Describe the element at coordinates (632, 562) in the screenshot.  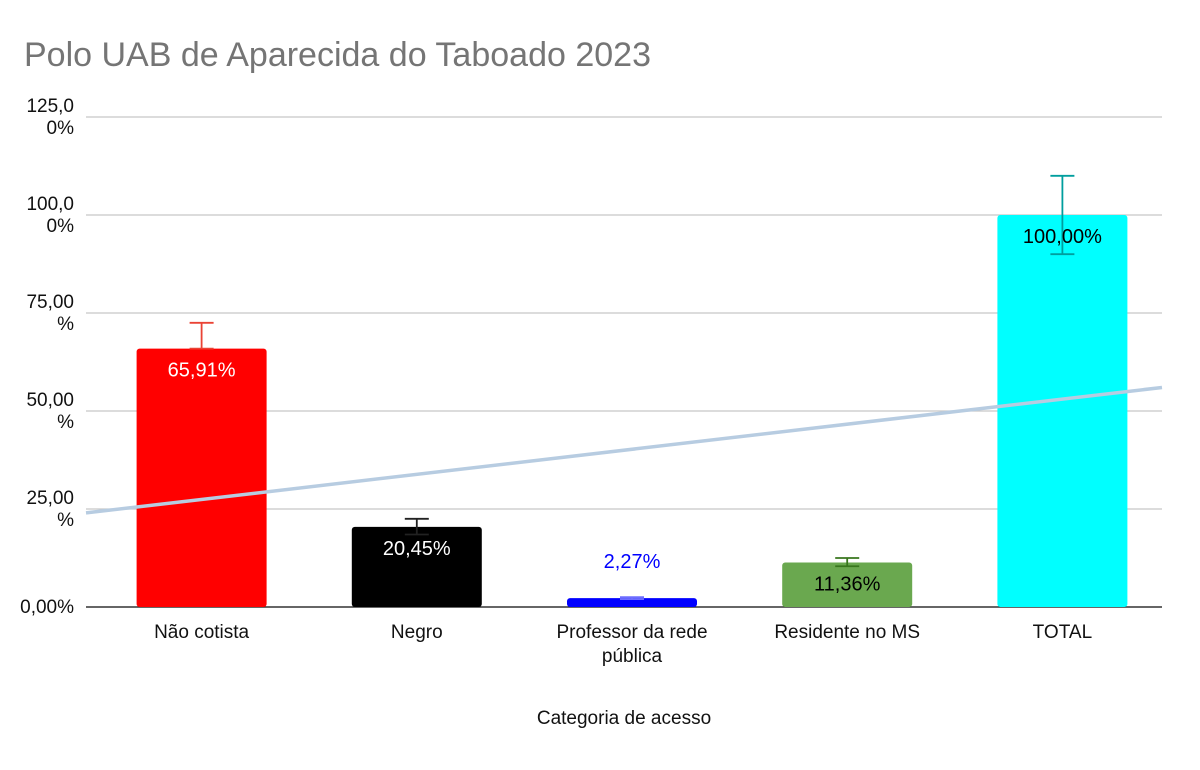
I see `data-label: 2,27%` at that location.